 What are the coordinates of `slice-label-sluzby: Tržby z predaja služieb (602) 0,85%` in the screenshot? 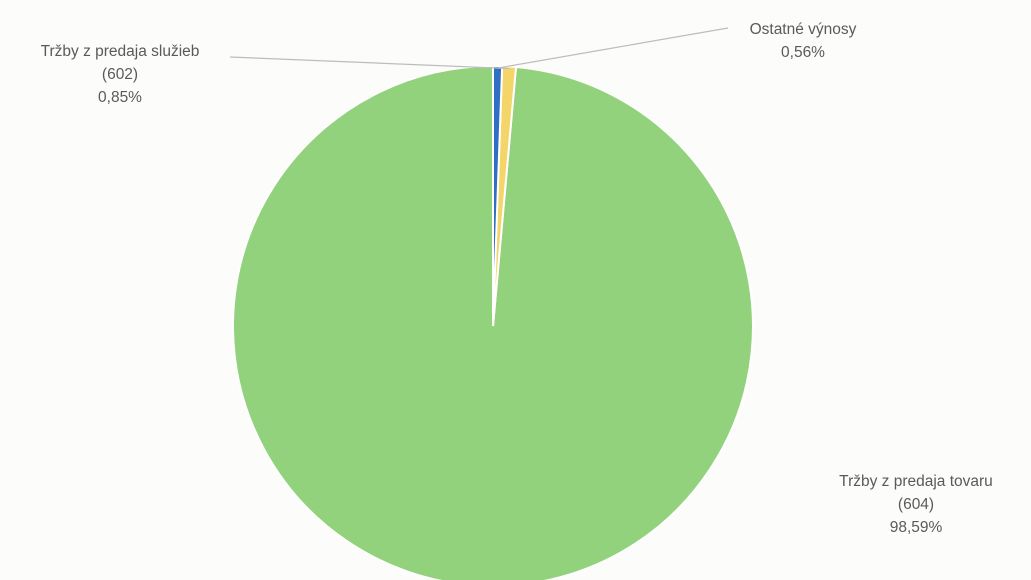 It's located at (120, 74).